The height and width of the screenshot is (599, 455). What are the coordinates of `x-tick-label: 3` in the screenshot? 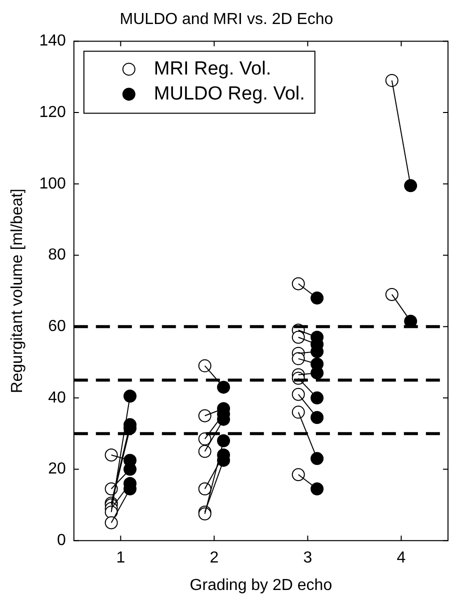 It's located at (307, 558).